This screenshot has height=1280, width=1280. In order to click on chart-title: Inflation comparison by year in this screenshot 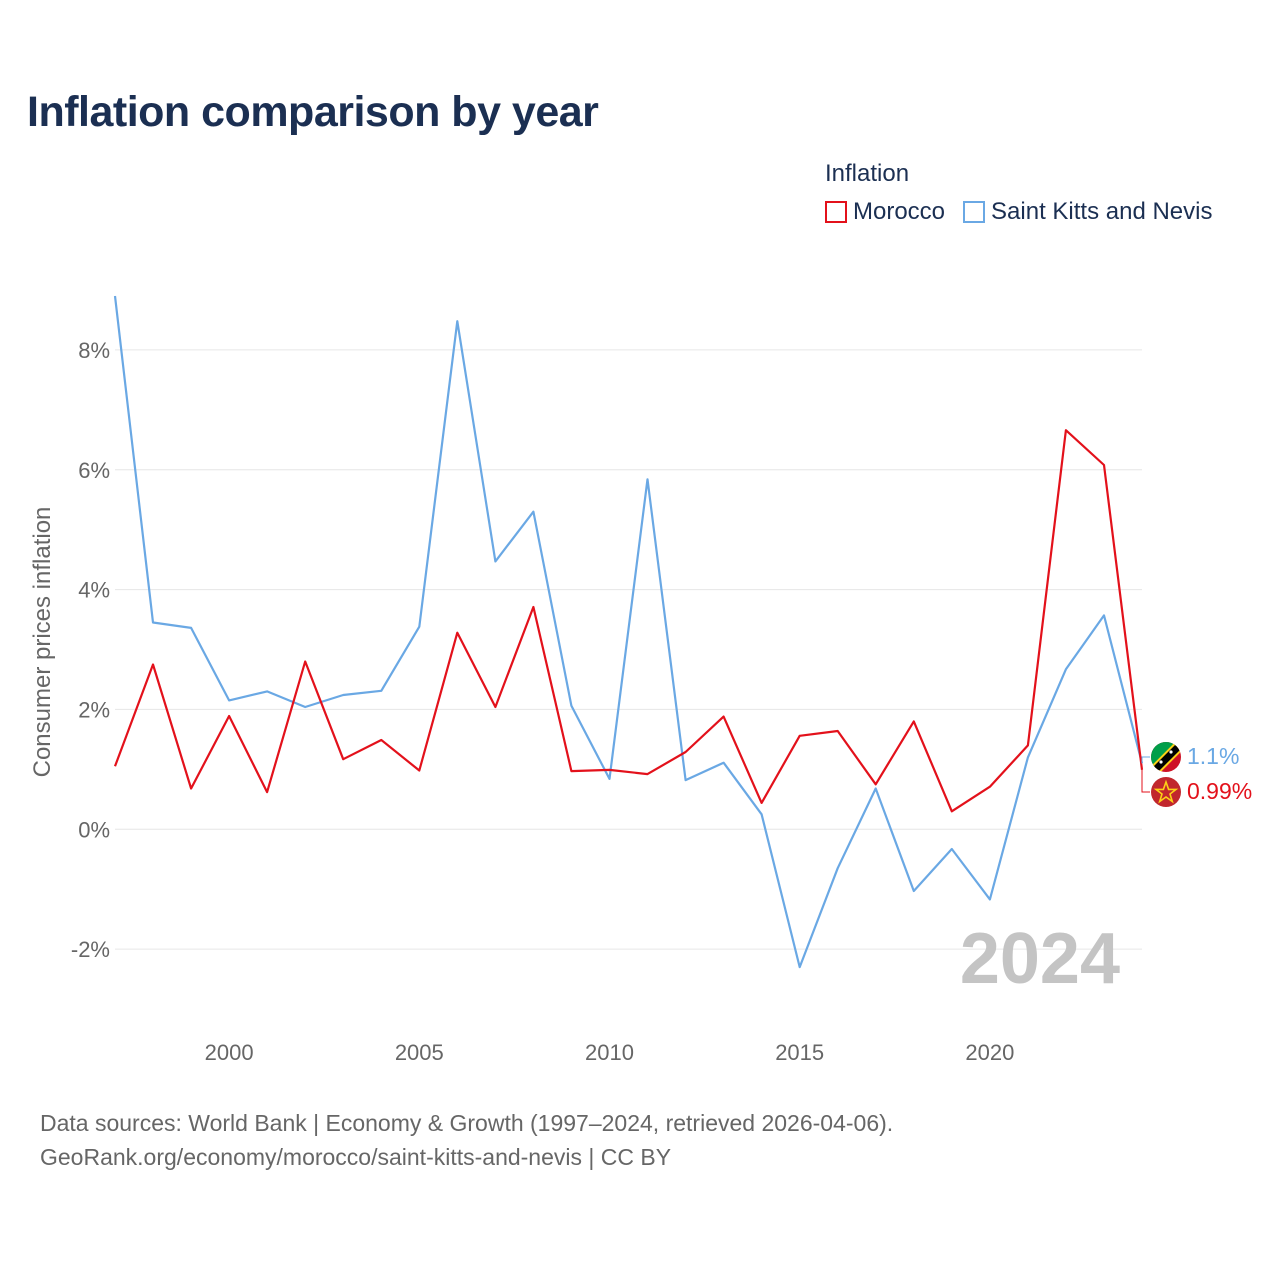, I will do `click(313, 112)`.